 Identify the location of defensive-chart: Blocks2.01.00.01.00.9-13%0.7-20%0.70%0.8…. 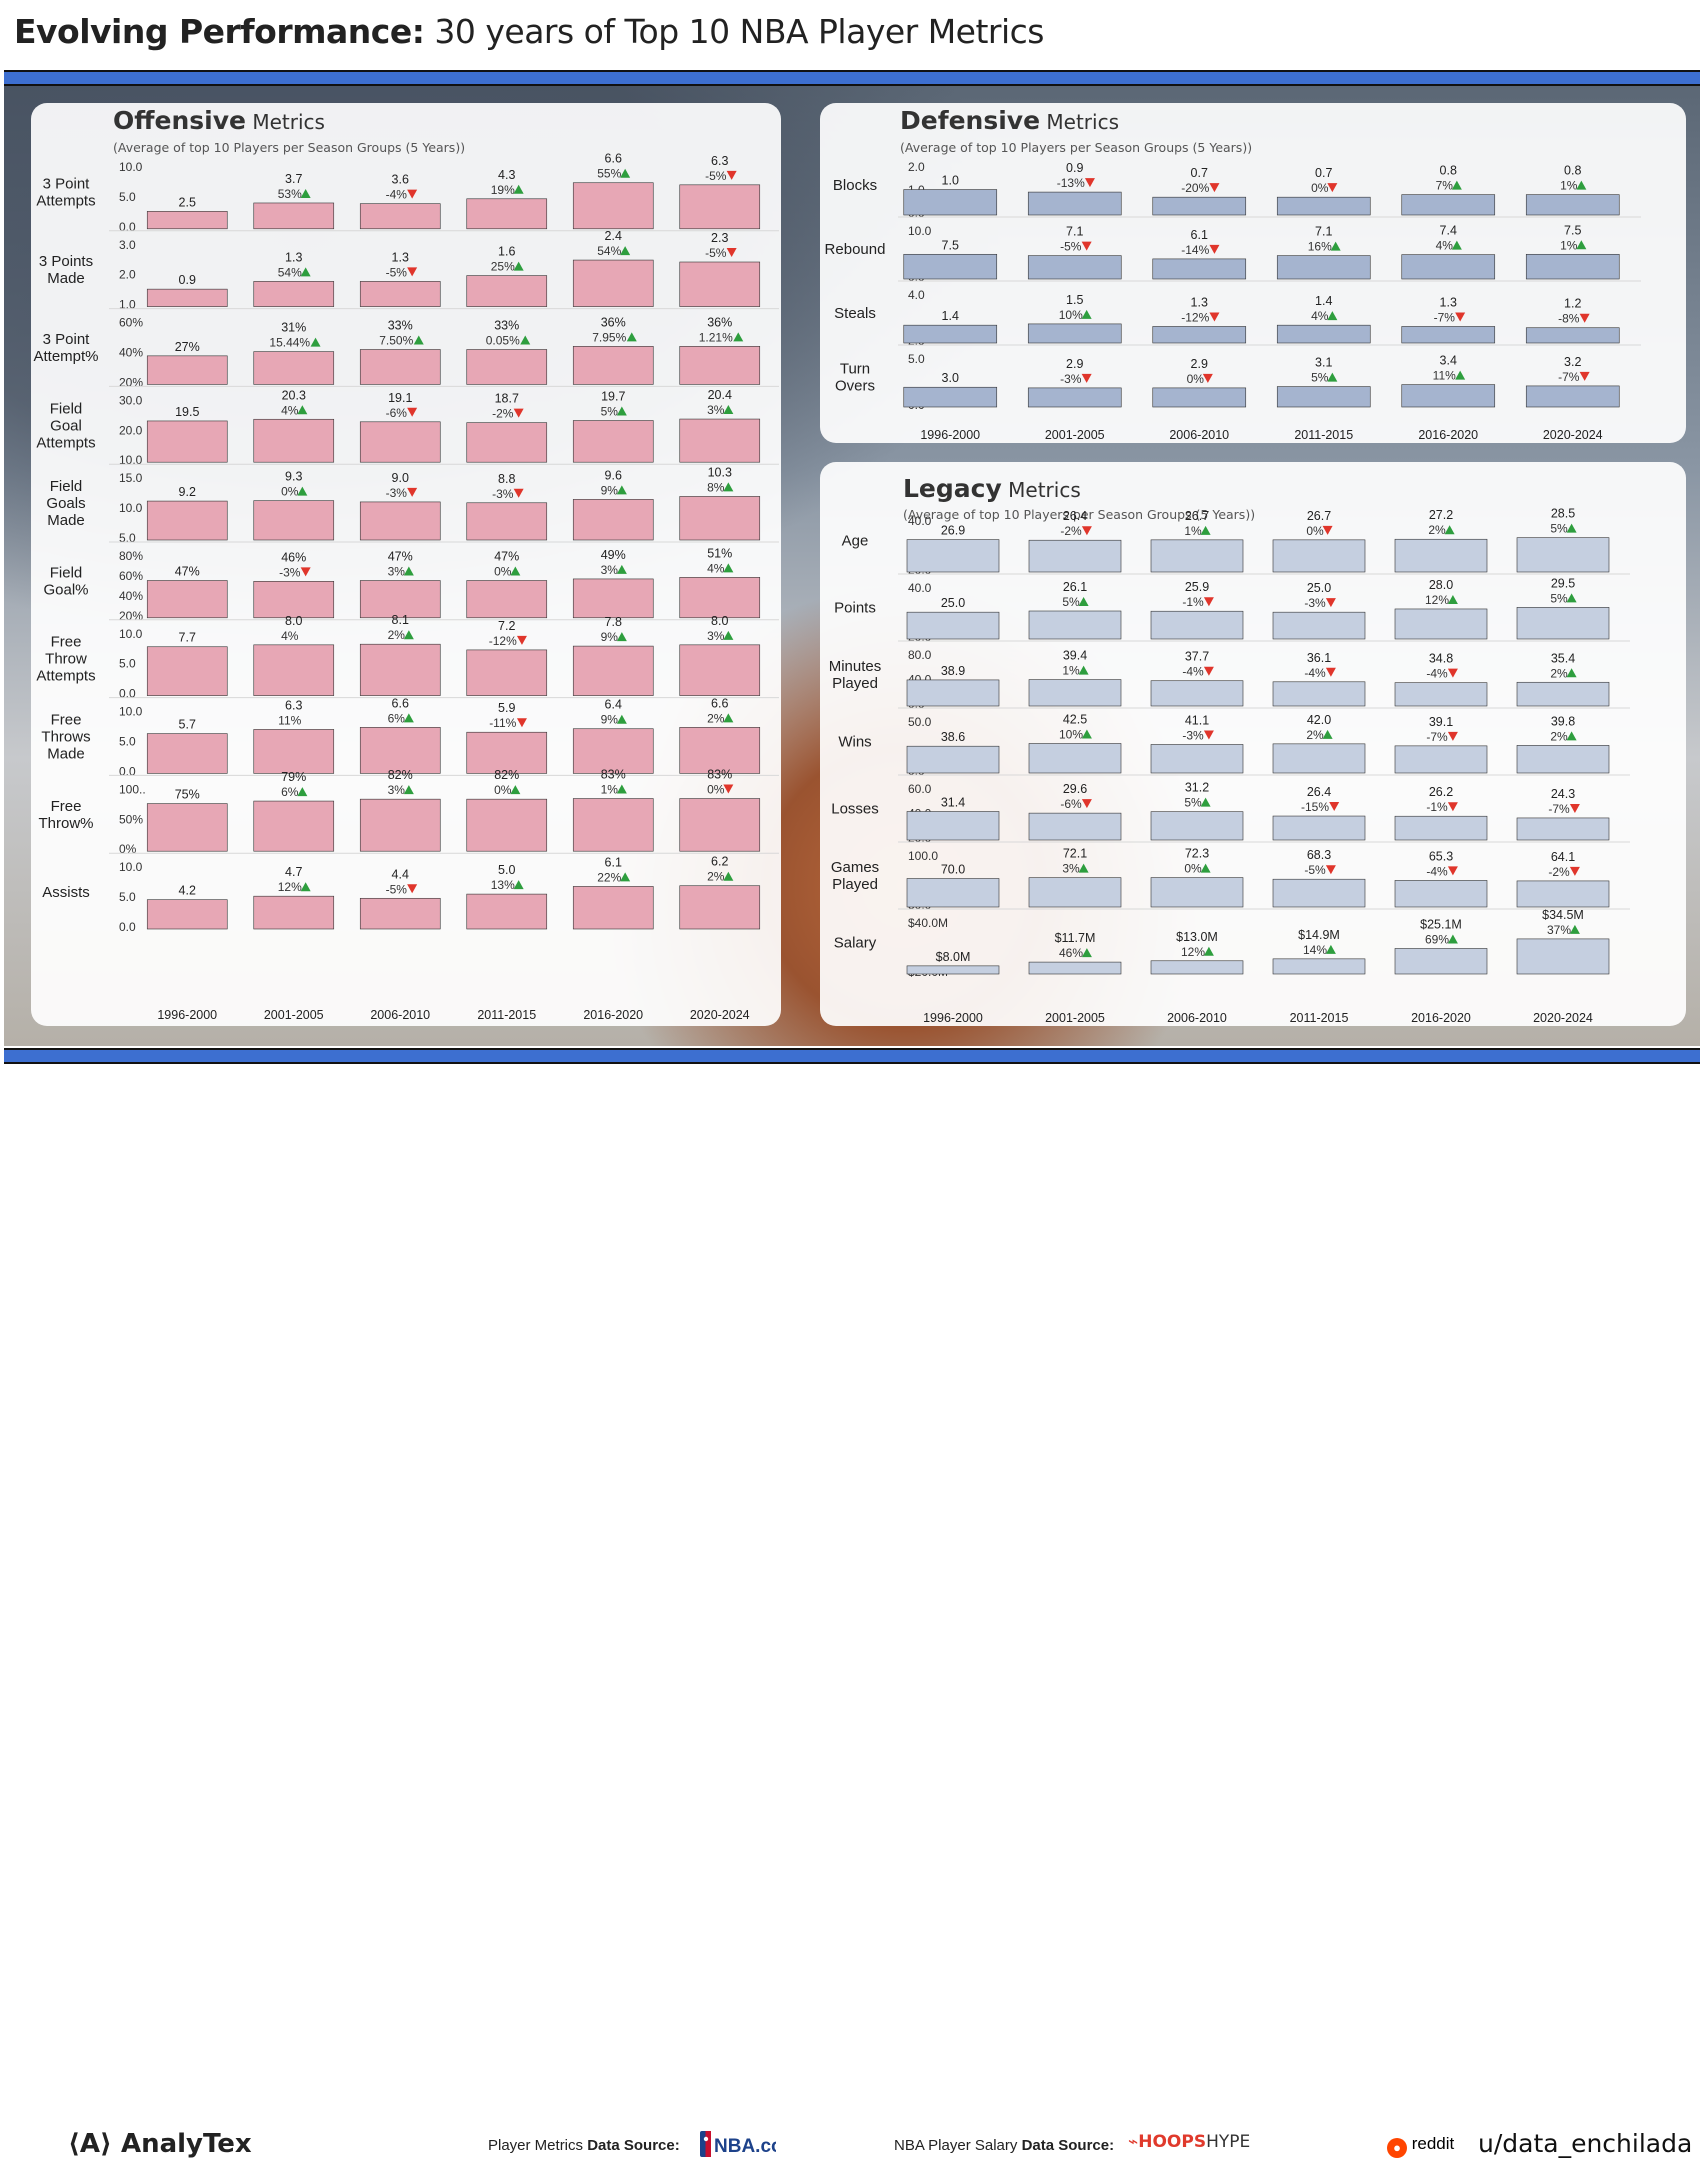
(1233, 301).